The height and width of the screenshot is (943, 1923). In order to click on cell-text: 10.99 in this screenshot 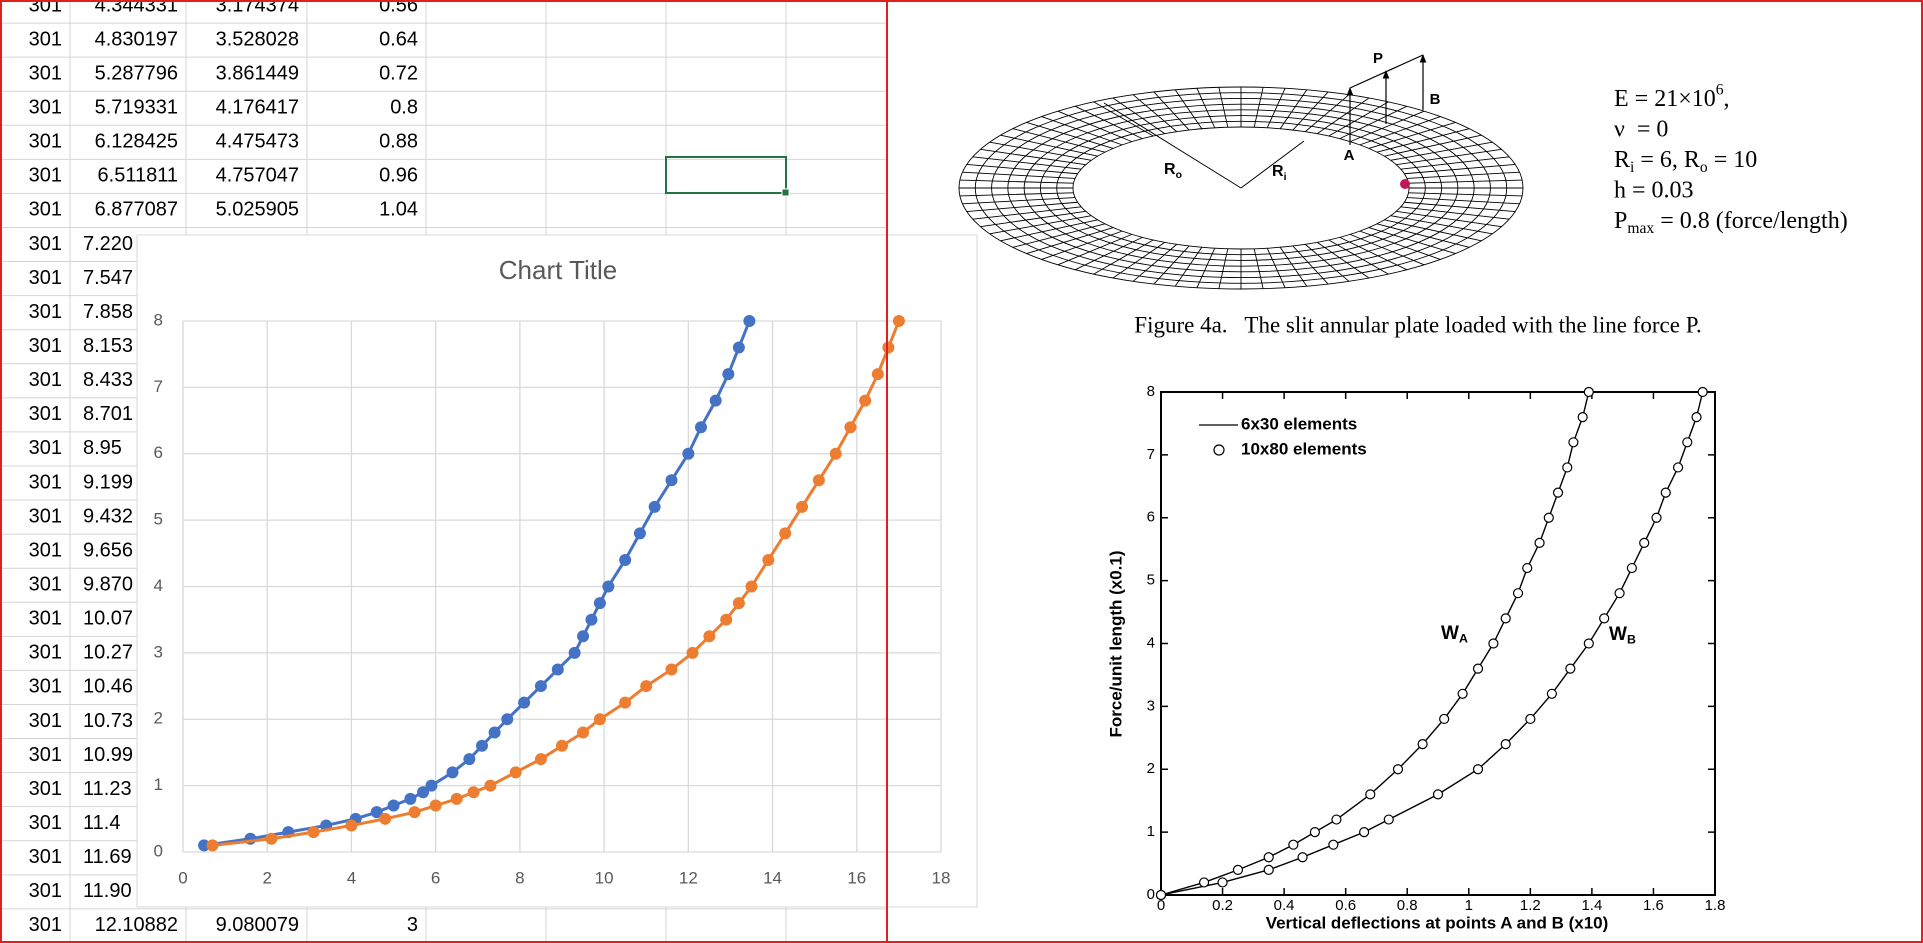, I will do `click(108, 755)`.